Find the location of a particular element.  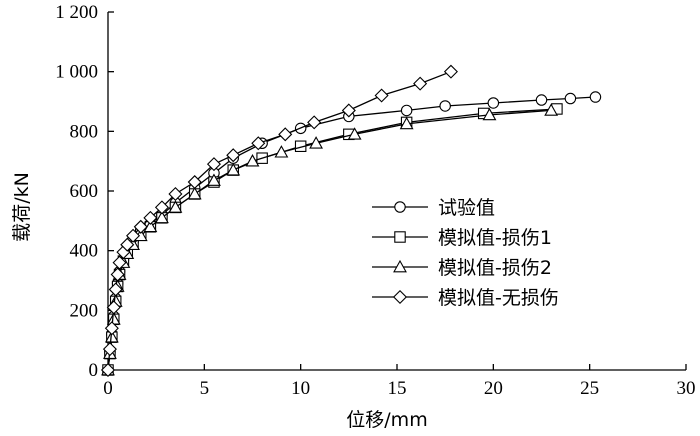

legend-marker-circle is located at coordinates (400, 207).